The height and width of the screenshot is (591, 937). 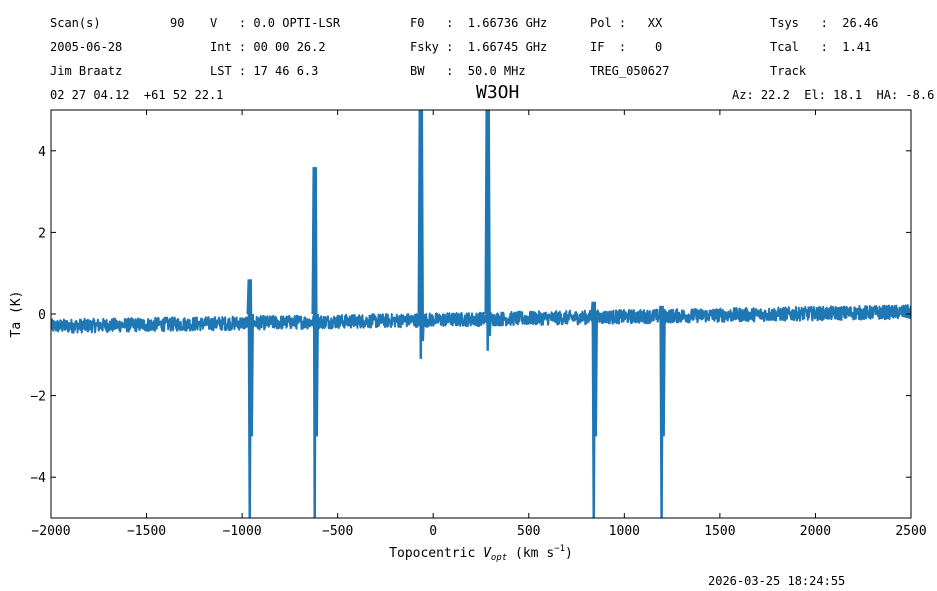 I want to click on observer-name: Jim Braatz, so click(x=86, y=71).